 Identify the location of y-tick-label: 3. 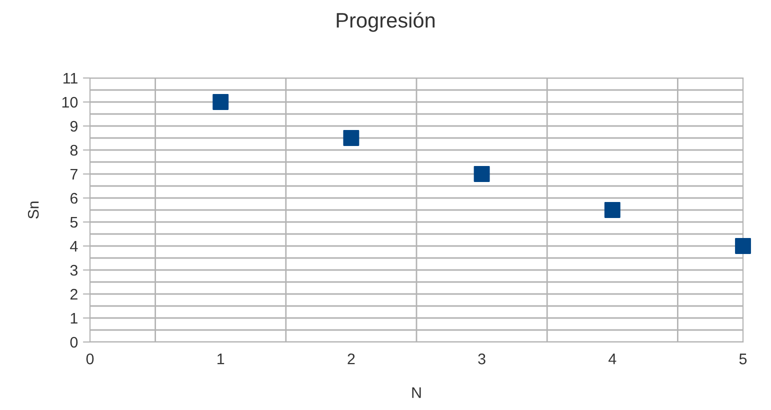
(74, 270).